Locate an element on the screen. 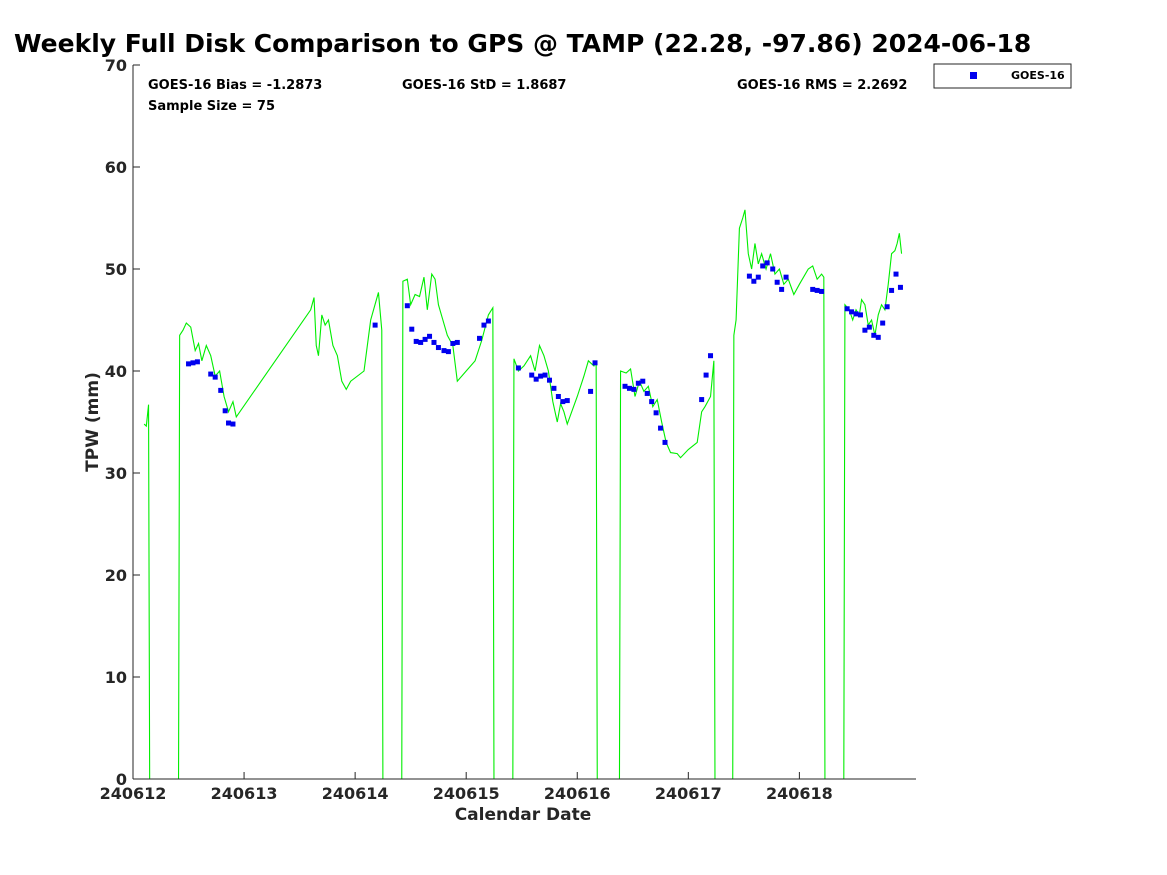 The height and width of the screenshot is (875, 1167). y-tick-label: 50 is located at coordinates (116, 269).